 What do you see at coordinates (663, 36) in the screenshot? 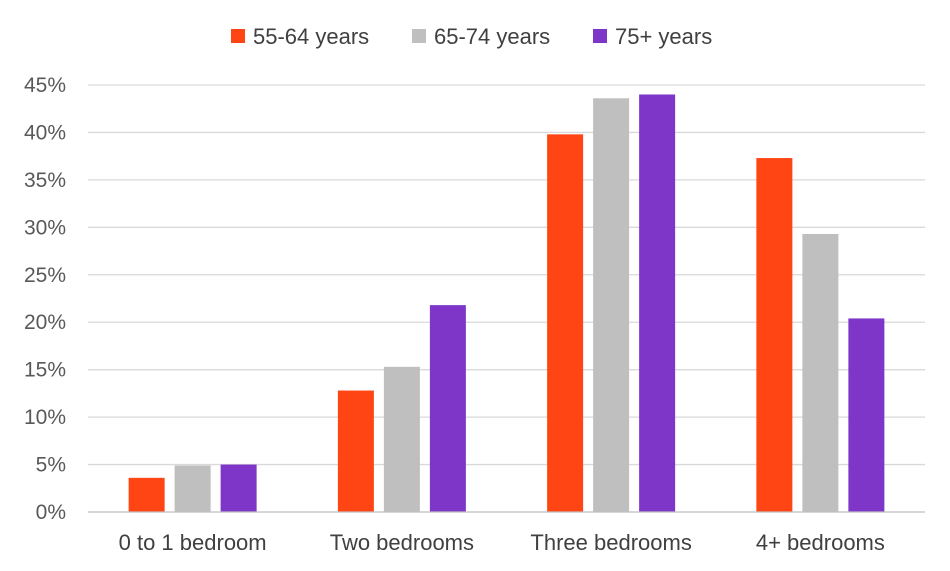
I see `legend-label: 75+ years` at bounding box center [663, 36].